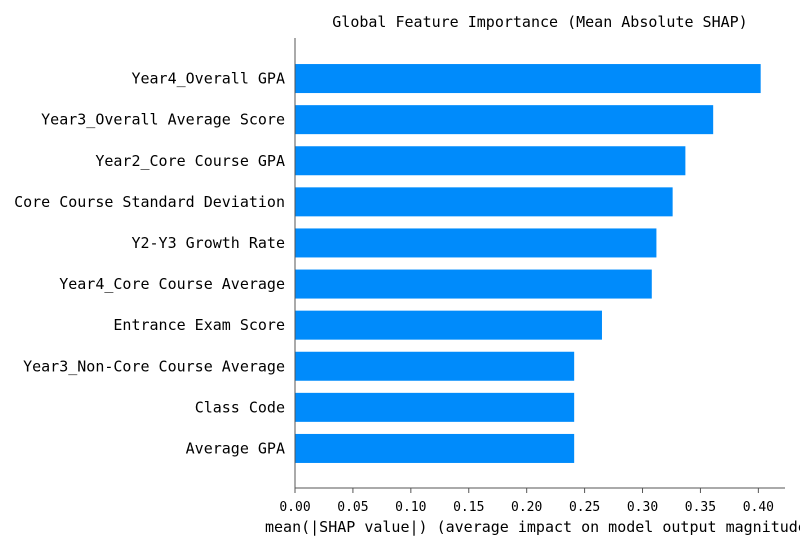  Describe the element at coordinates (190, 161) in the screenshot. I see `category-label: Year2_Core Course GPA` at that location.